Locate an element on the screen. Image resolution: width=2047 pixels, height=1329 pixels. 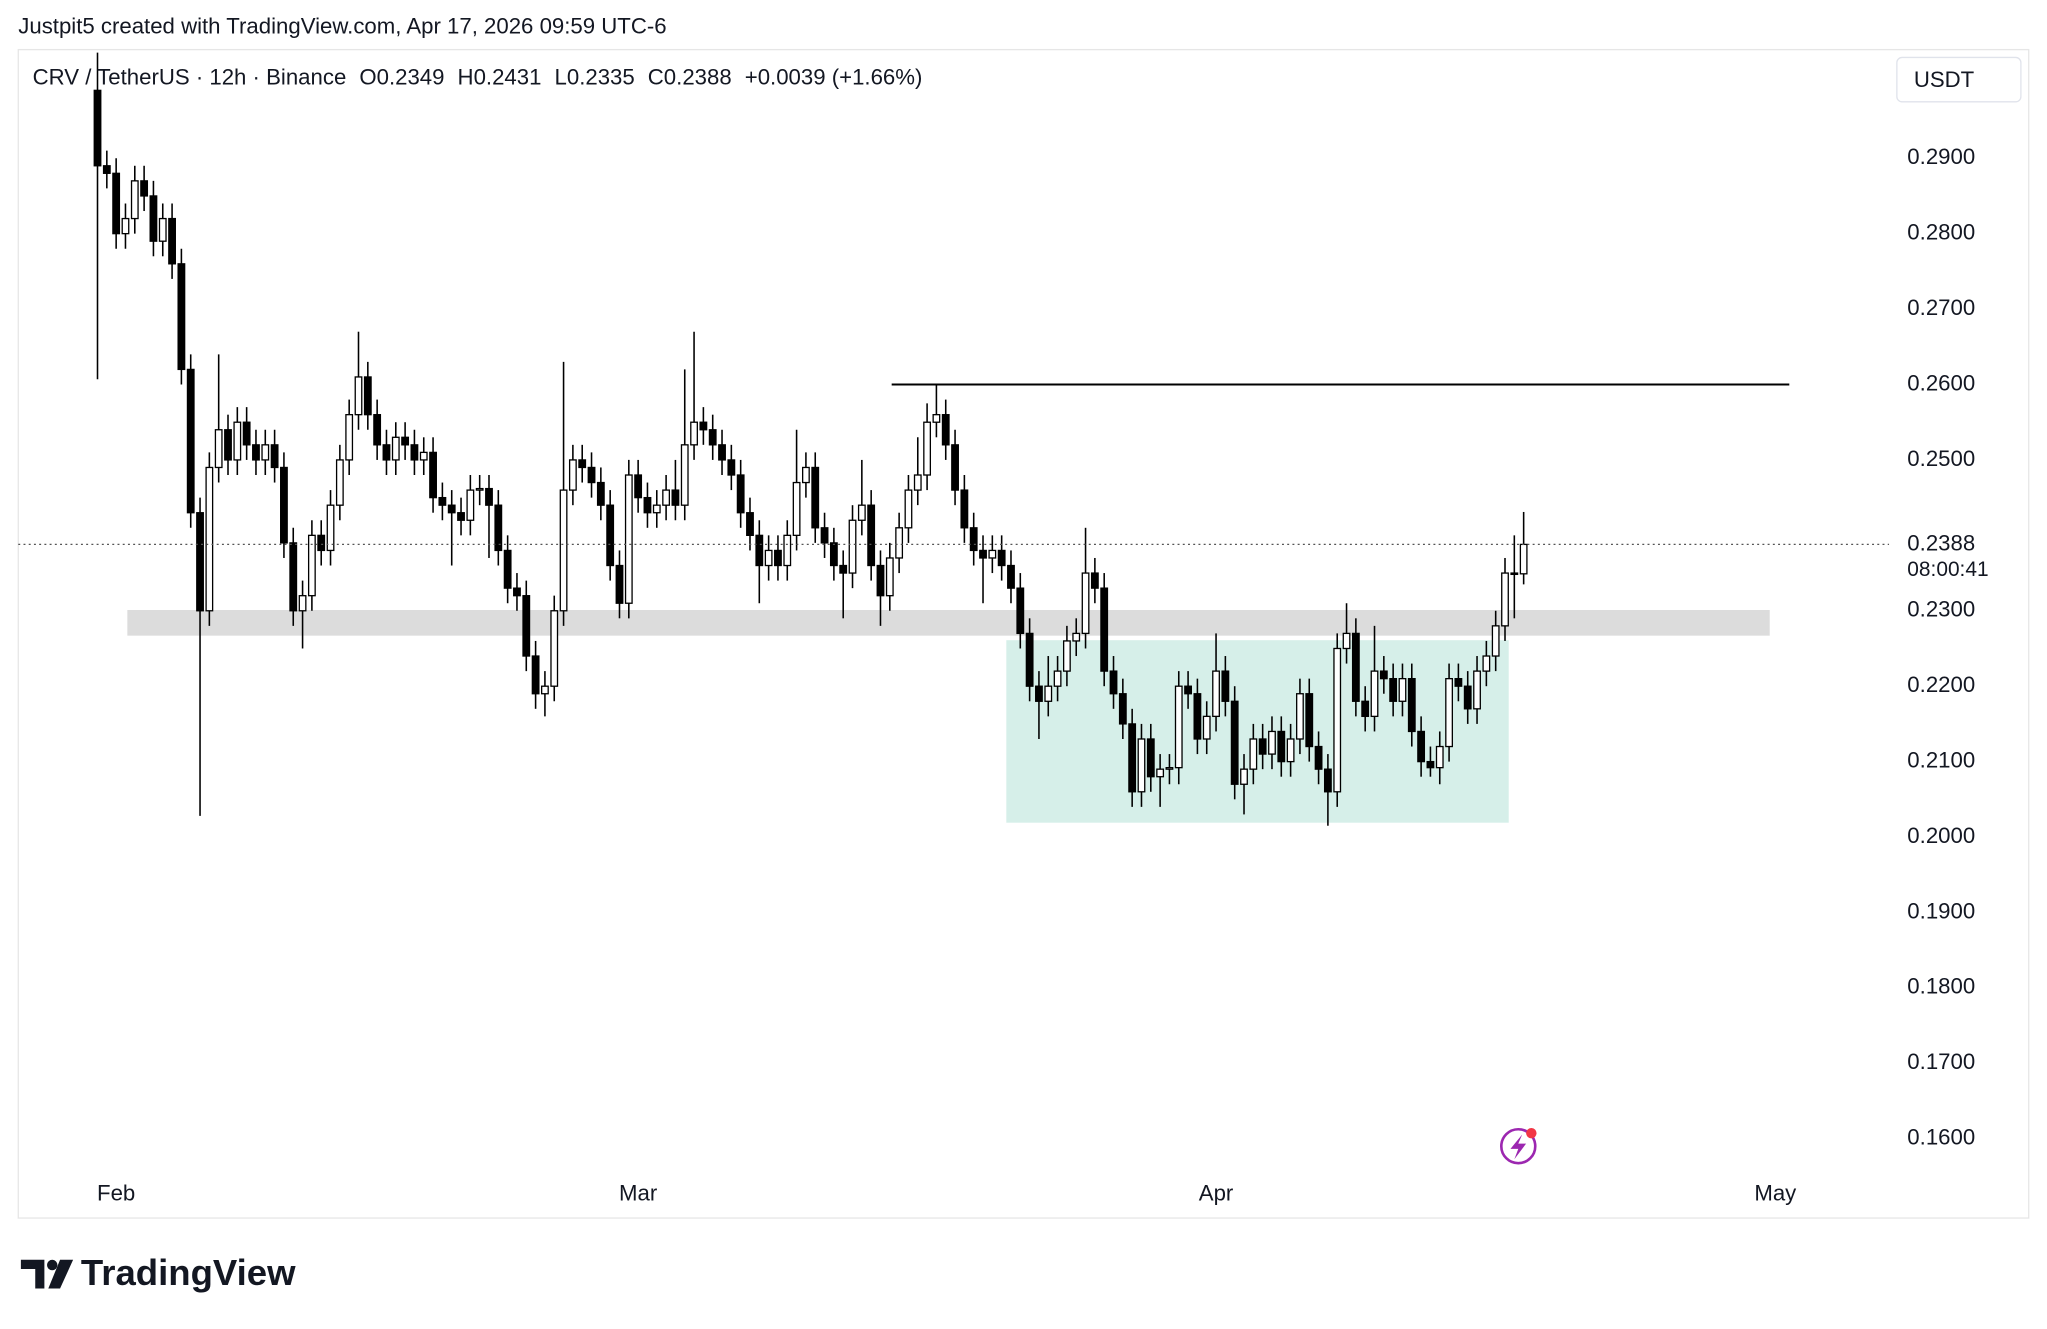
x-tick-label: Feb is located at coordinates (116, 1192).